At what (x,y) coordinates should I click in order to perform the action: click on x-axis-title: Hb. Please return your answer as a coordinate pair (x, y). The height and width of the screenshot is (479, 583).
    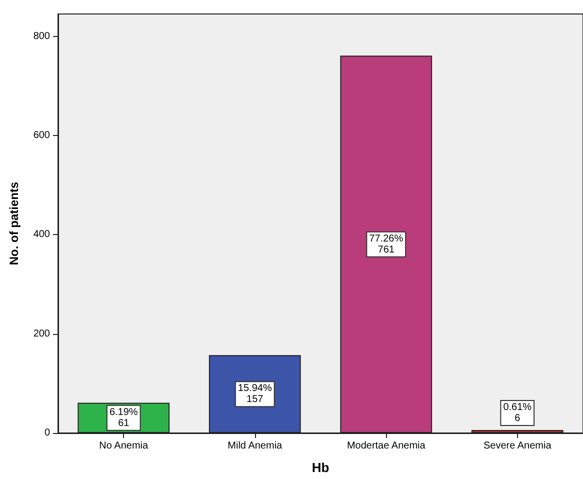
    Looking at the image, I should click on (321, 467).